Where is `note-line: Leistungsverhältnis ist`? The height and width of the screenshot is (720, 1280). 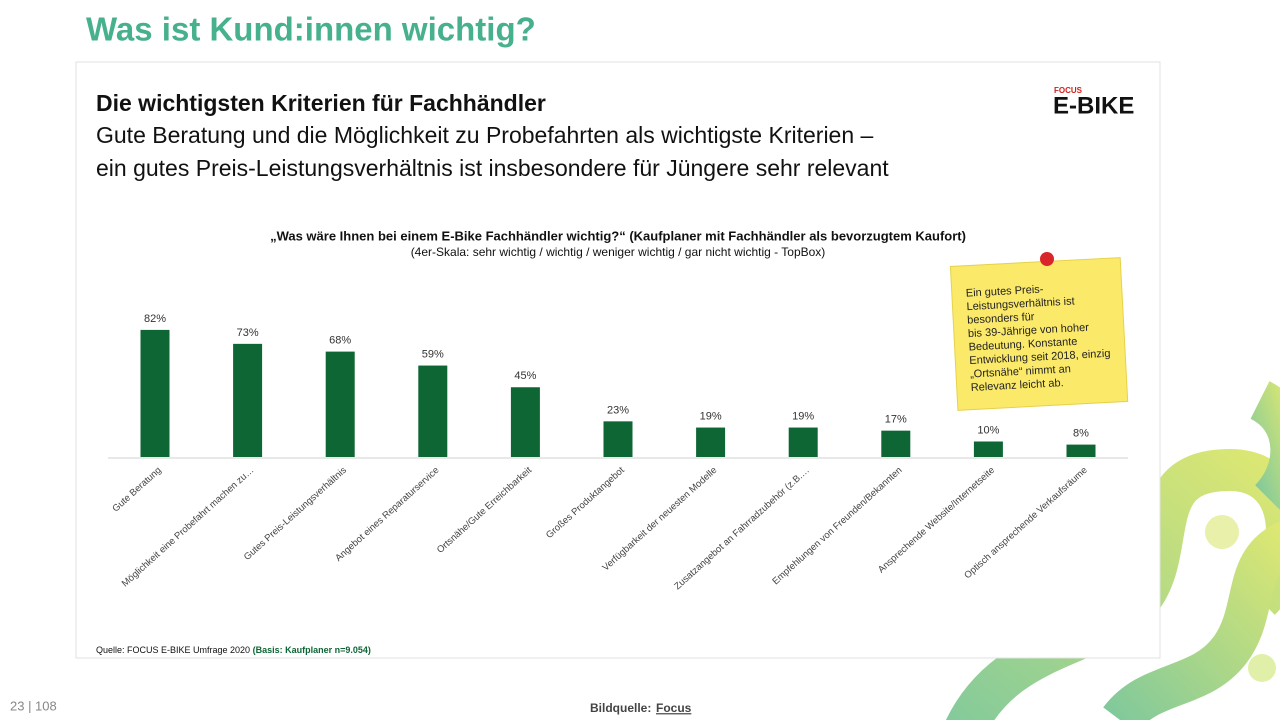 note-line: Leistungsverhältnis ist is located at coordinates (1020, 304).